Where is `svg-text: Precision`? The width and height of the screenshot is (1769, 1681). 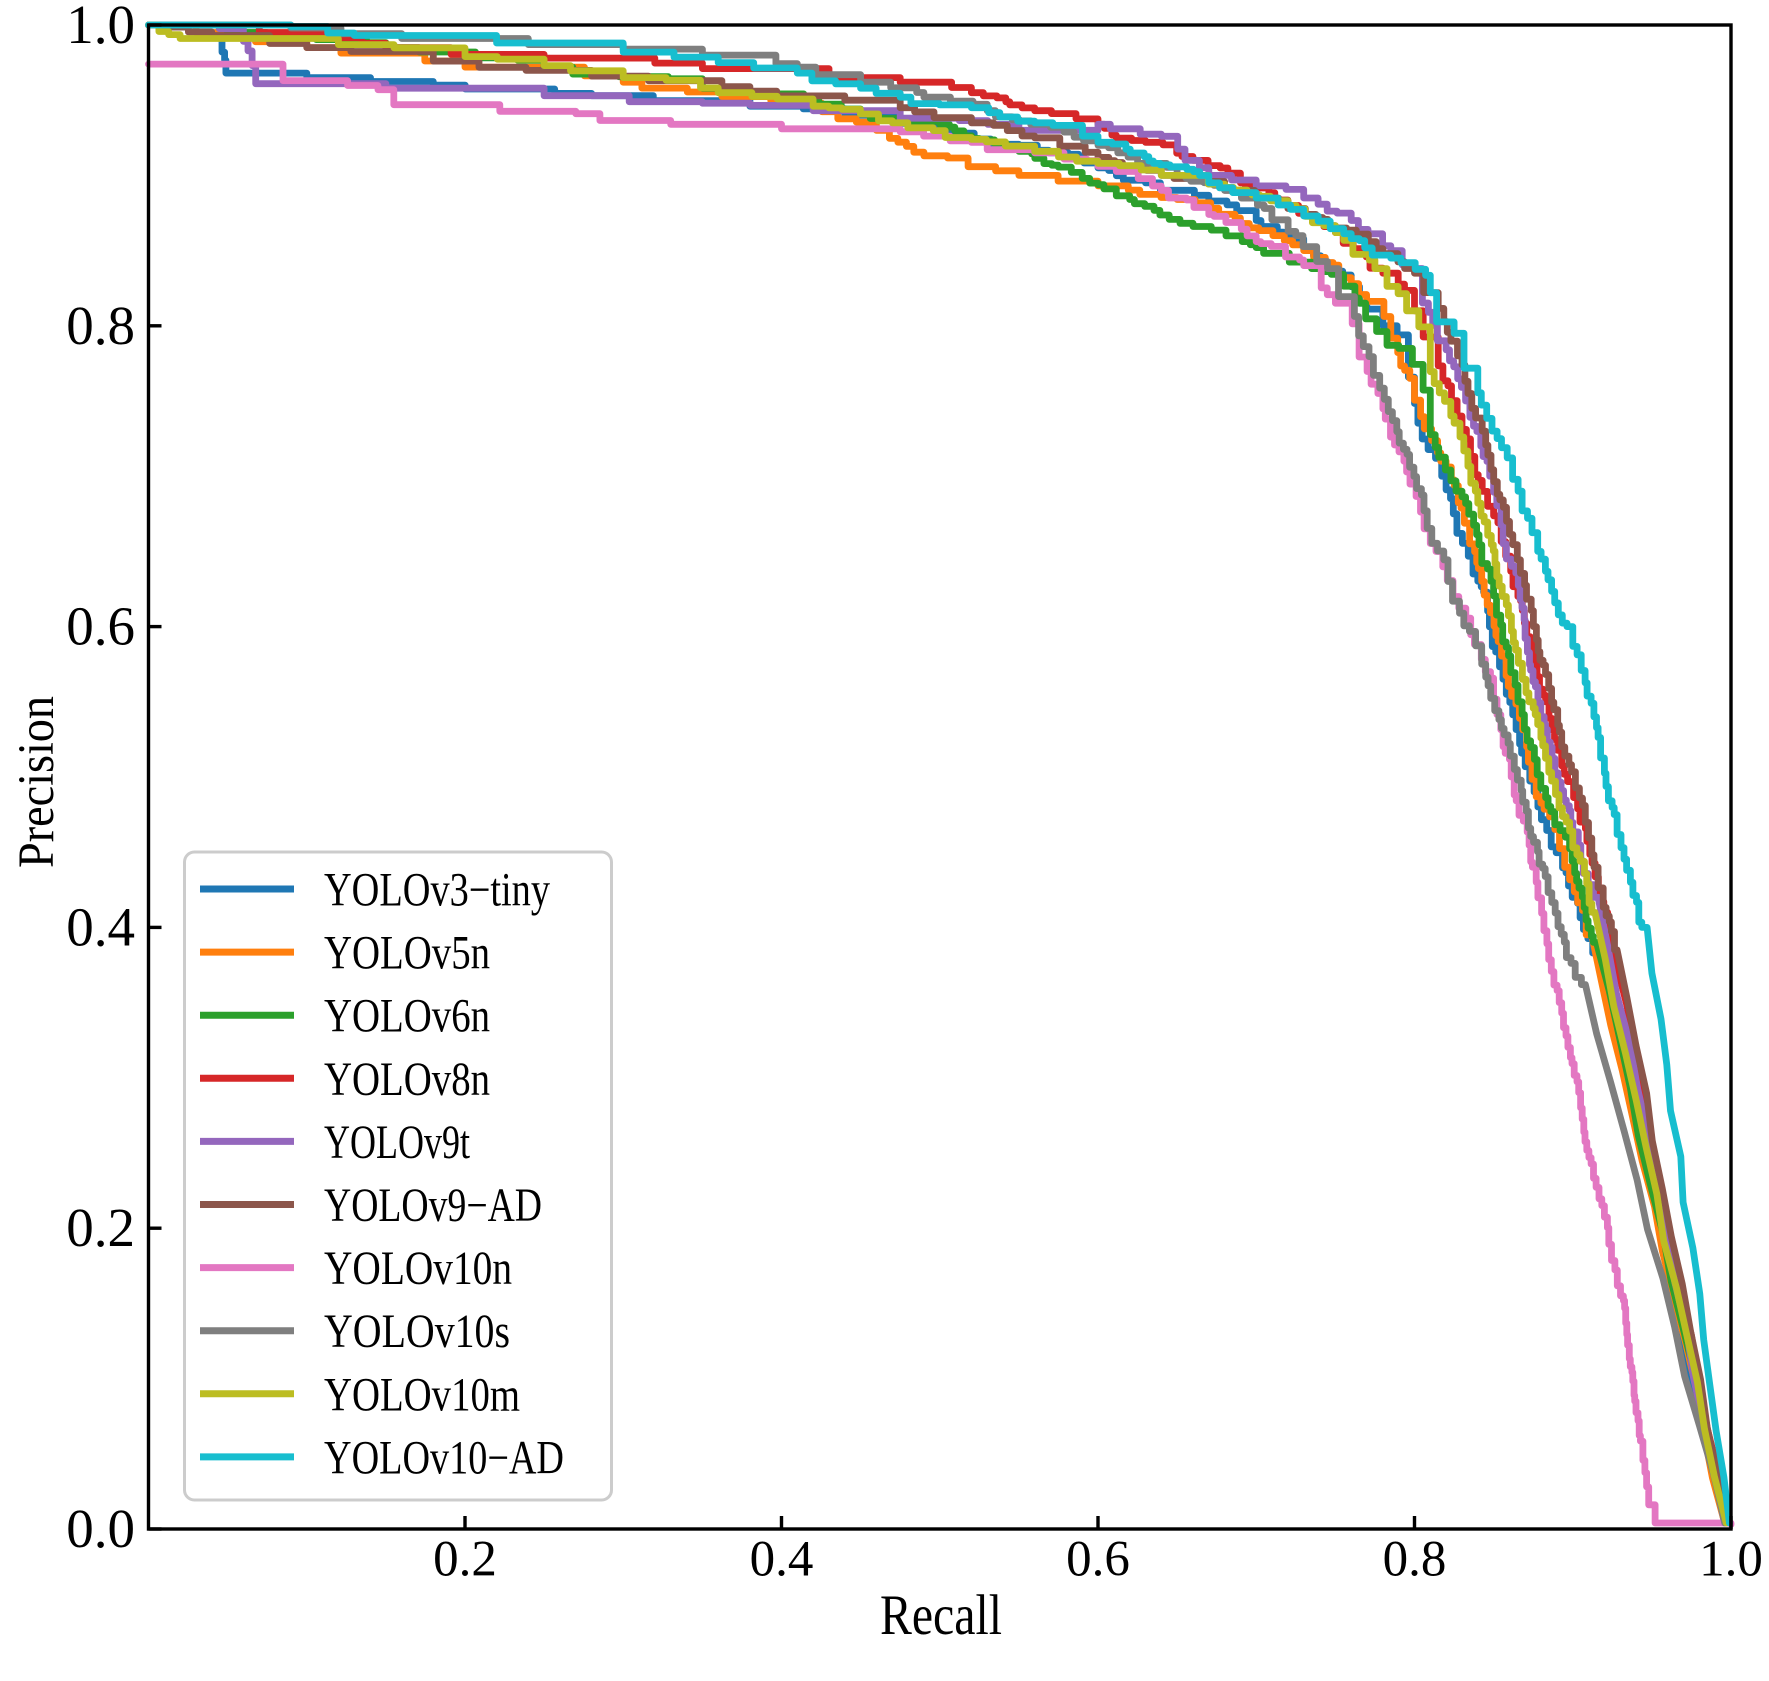
svg-text: Precision is located at coordinates (37, 782).